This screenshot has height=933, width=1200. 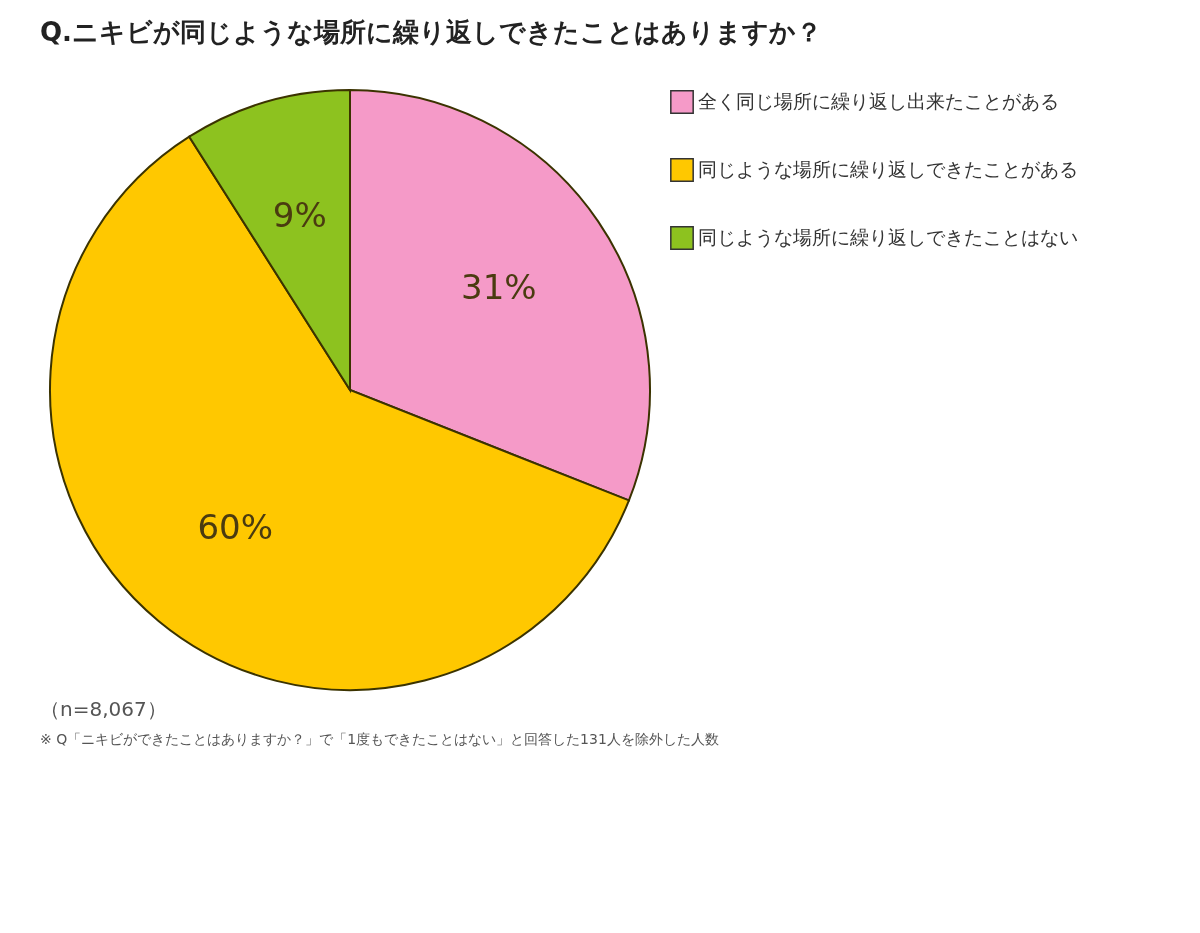 What do you see at coordinates (888, 237) in the screenshot?
I see `legend-label: 同じような場所に繰り返しできたことはない` at bounding box center [888, 237].